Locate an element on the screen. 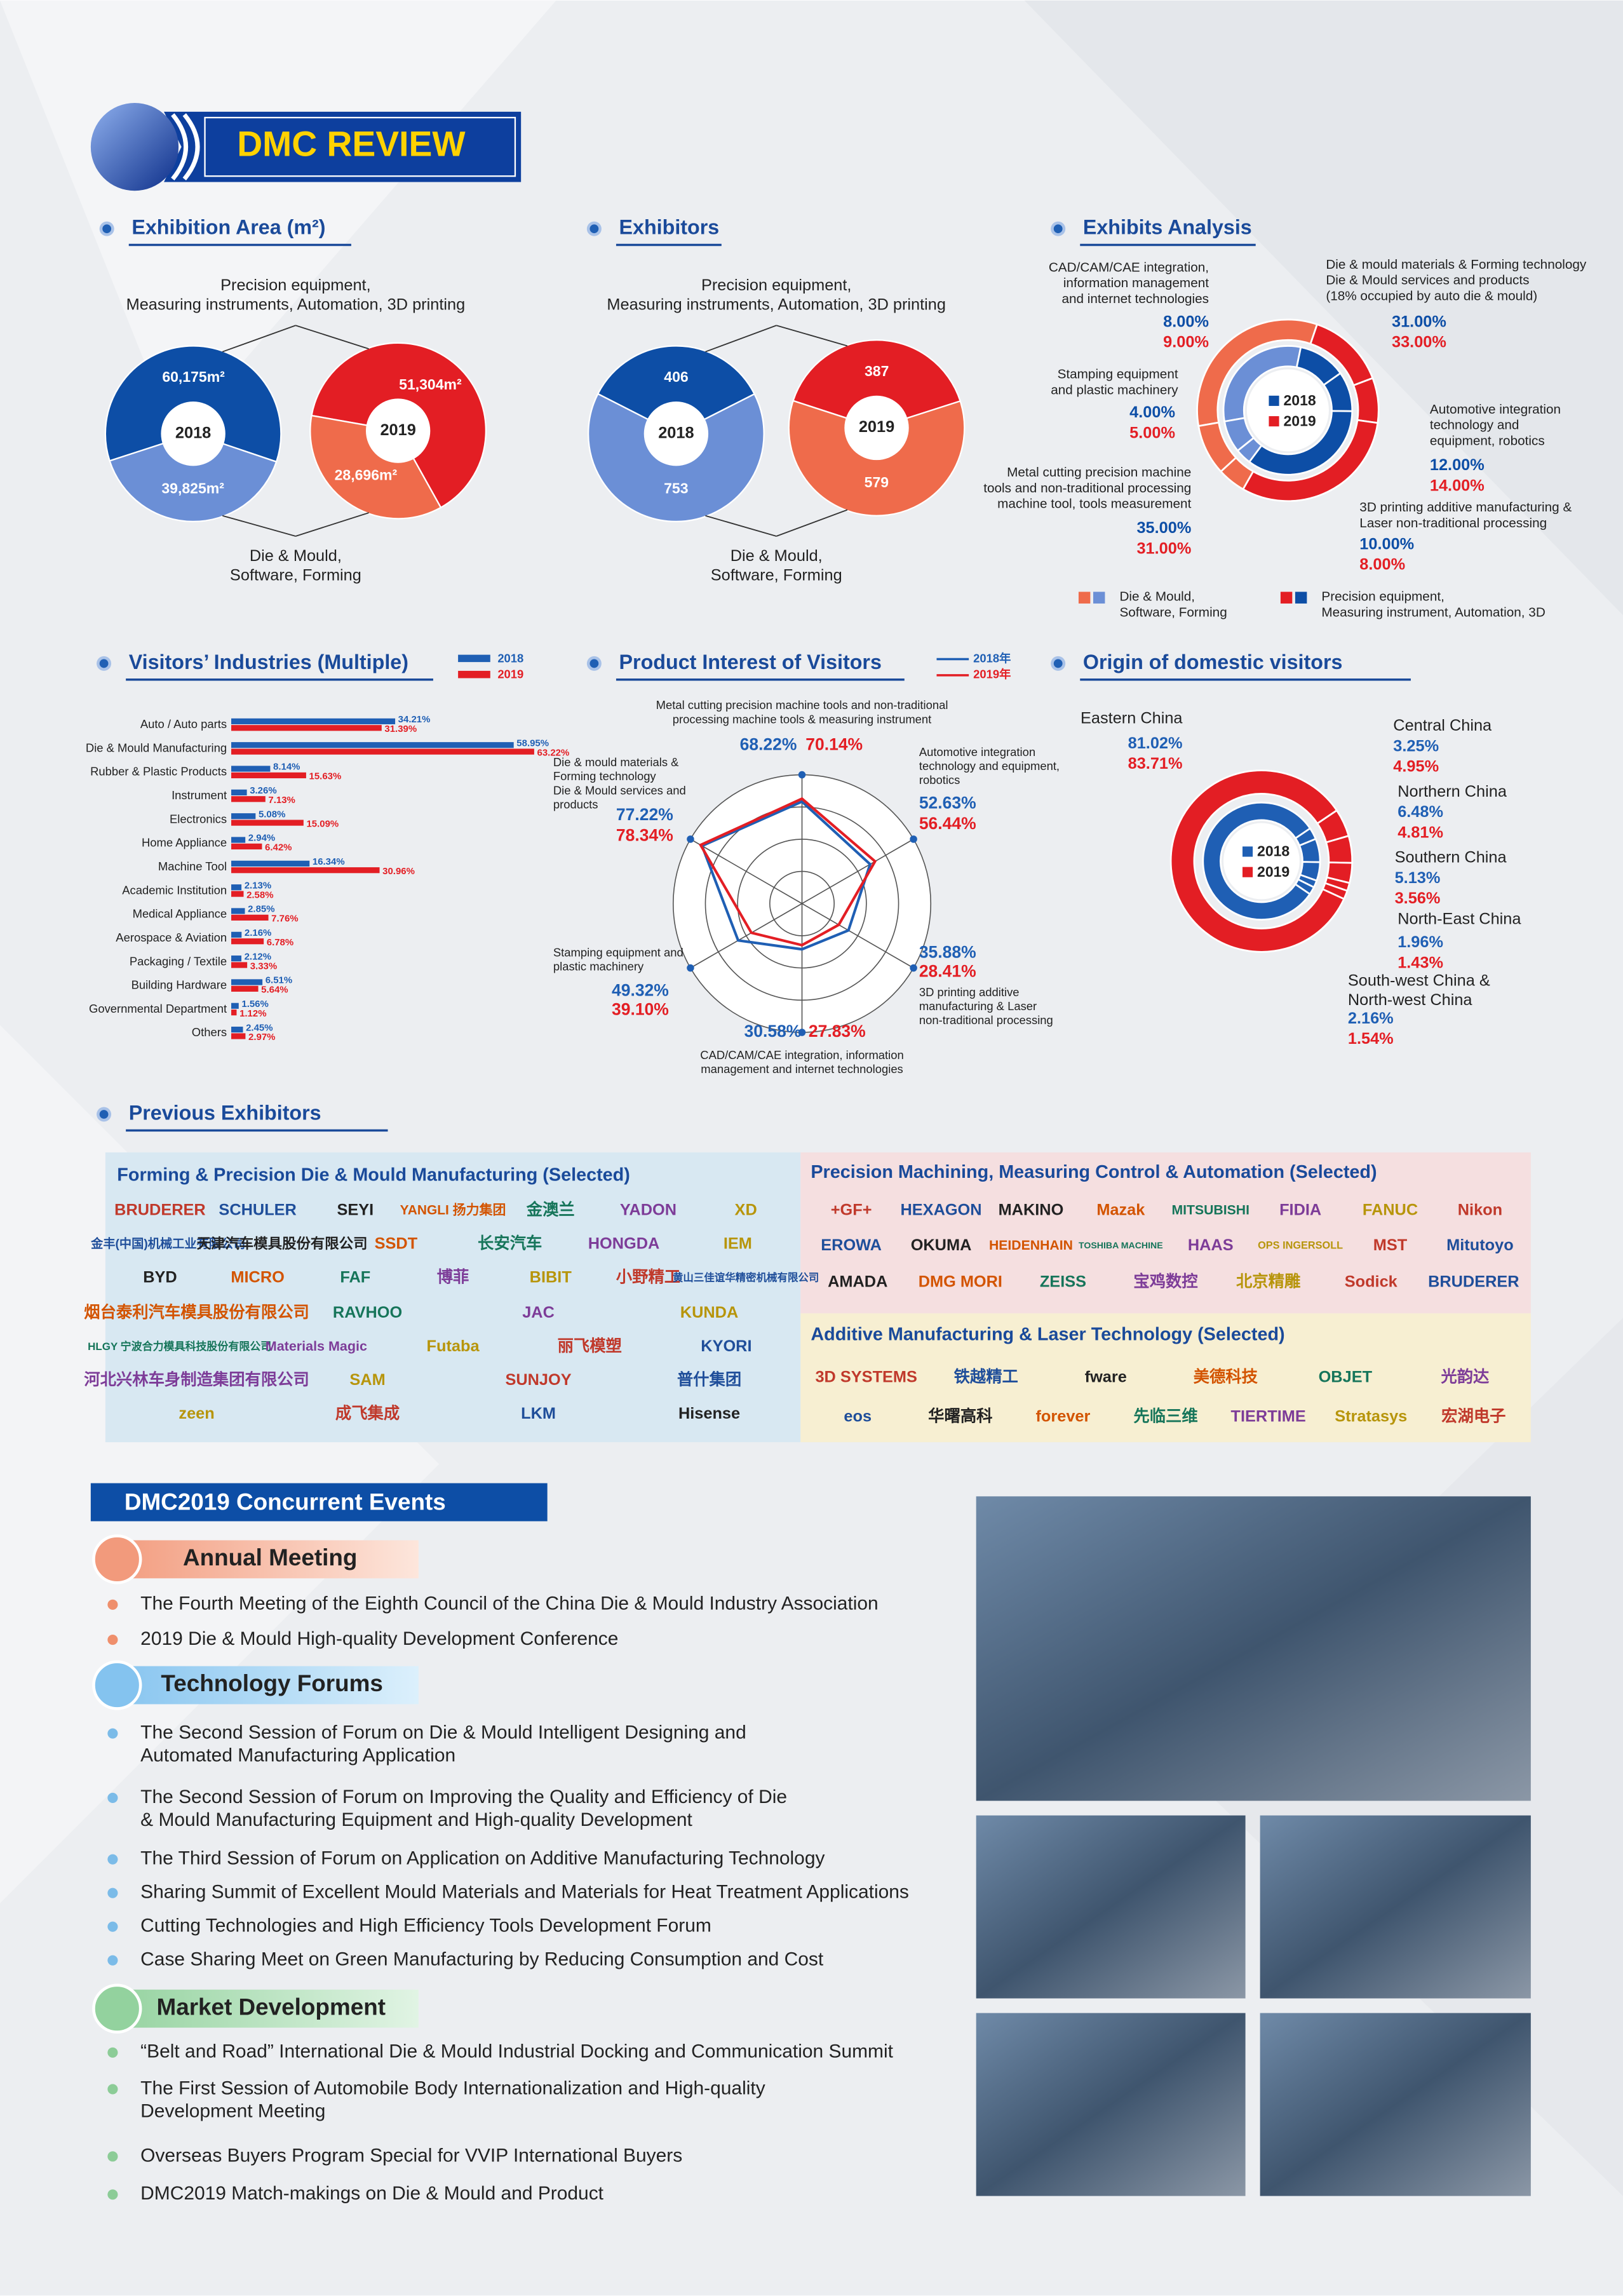 The width and height of the screenshot is (1623, 2296). category-label: Die & Mould, Software, Forming is located at coordinates (295, 565).